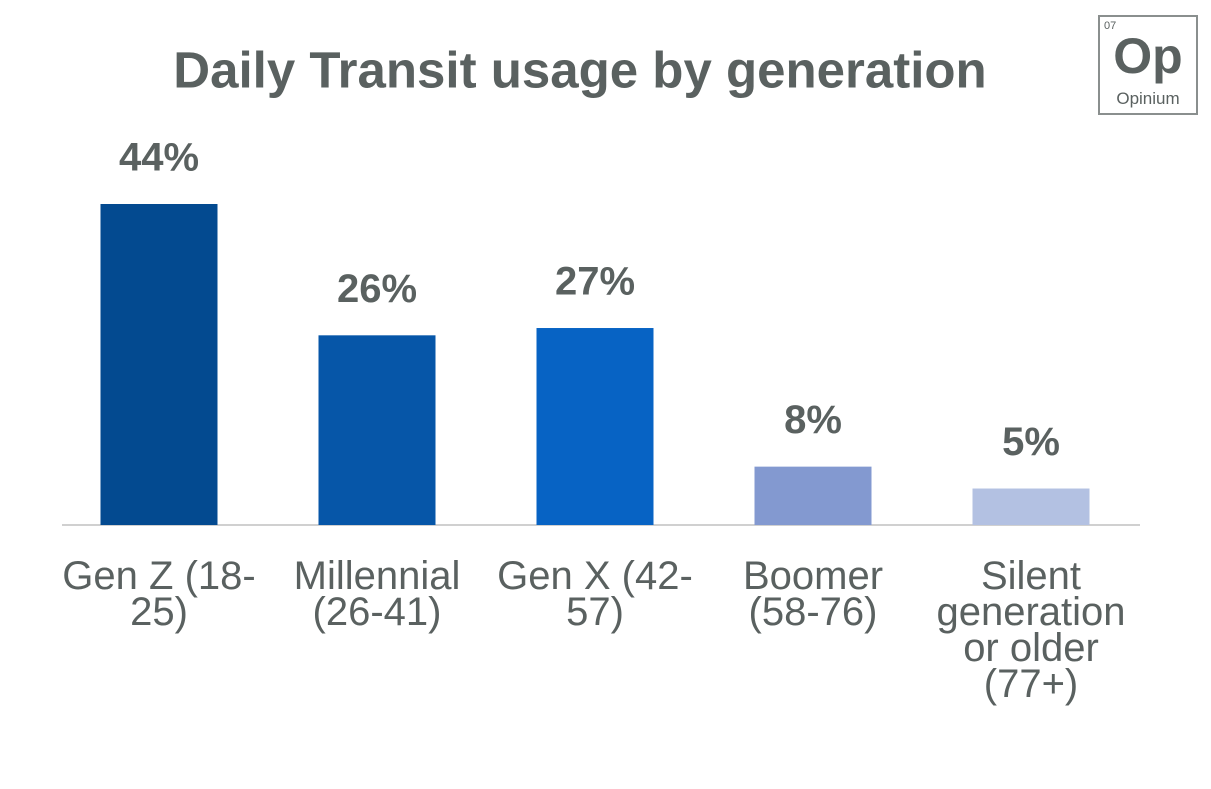  I want to click on logo-number: 07, so click(1110, 26).